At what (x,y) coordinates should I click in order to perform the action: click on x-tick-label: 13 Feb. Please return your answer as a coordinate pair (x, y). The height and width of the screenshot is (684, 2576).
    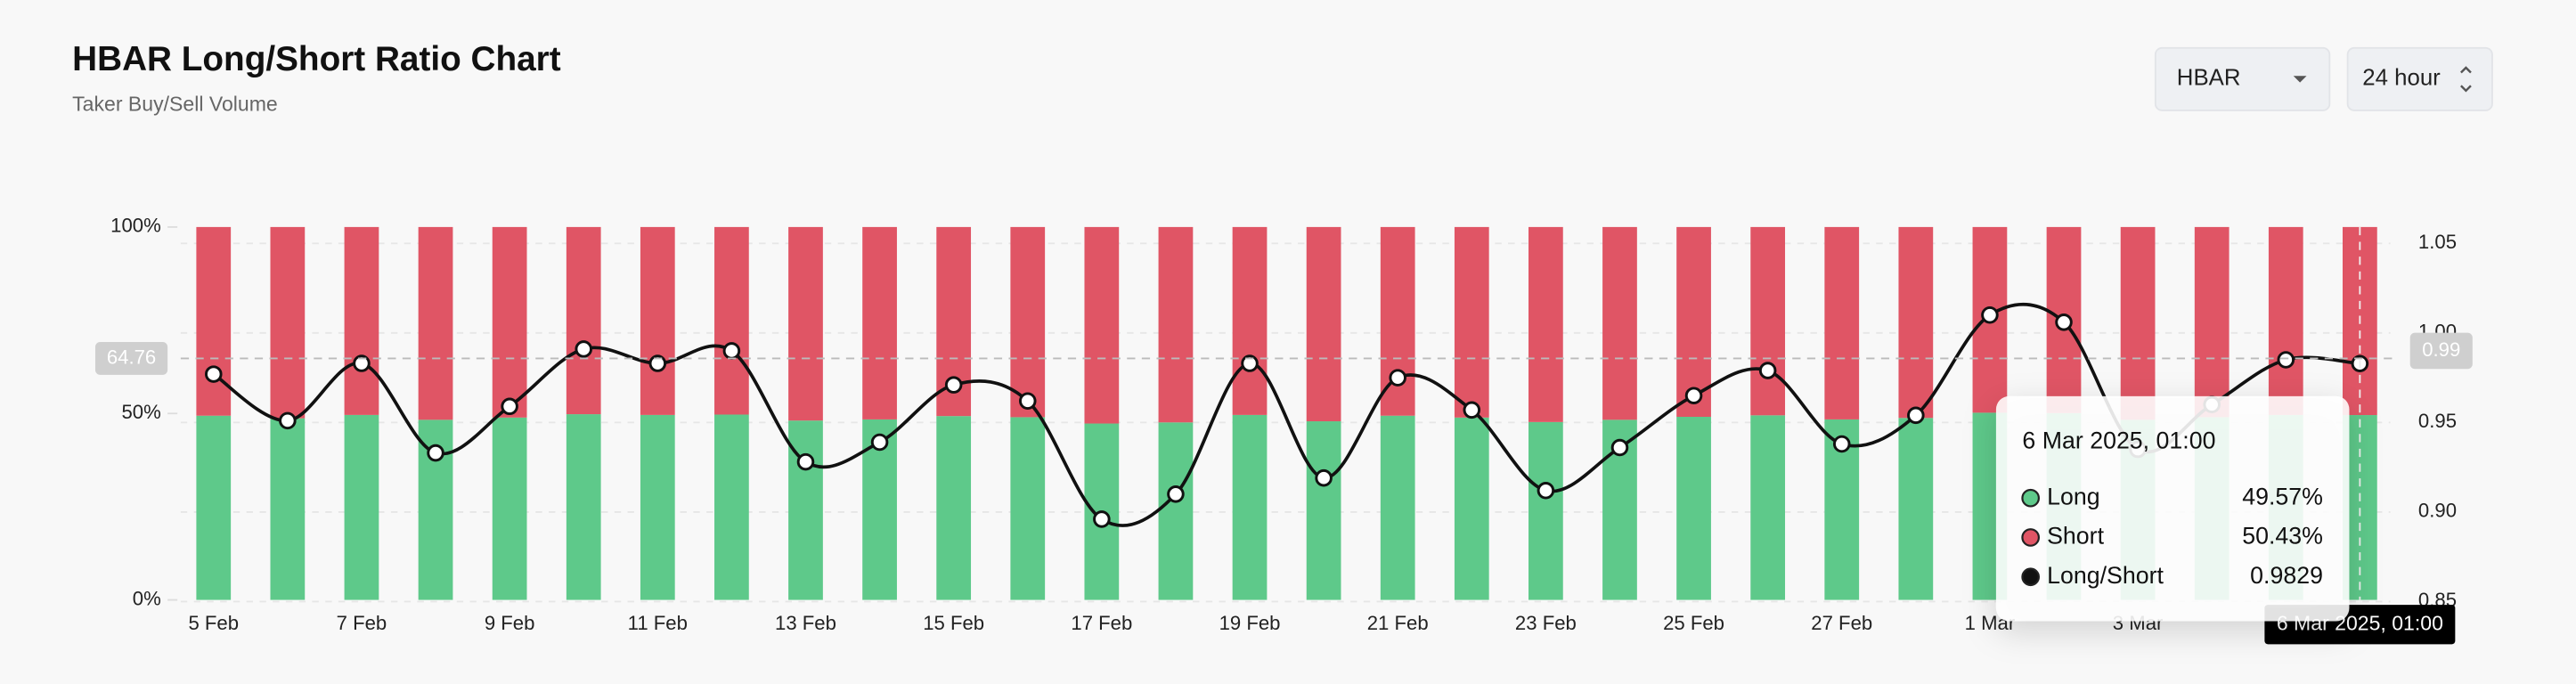
    Looking at the image, I should click on (806, 623).